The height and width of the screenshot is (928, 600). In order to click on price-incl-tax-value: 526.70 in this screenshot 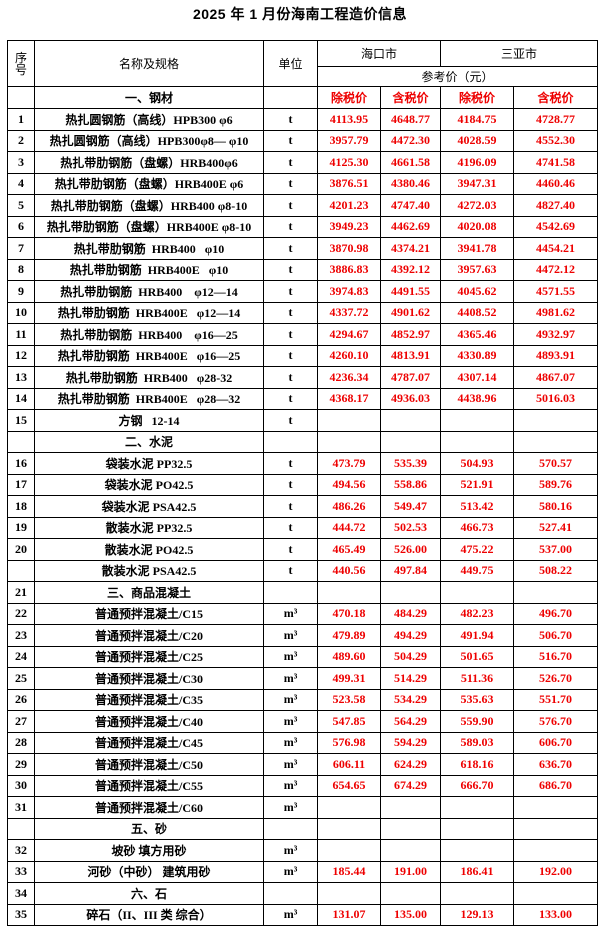, I will do `click(556, 678)`.